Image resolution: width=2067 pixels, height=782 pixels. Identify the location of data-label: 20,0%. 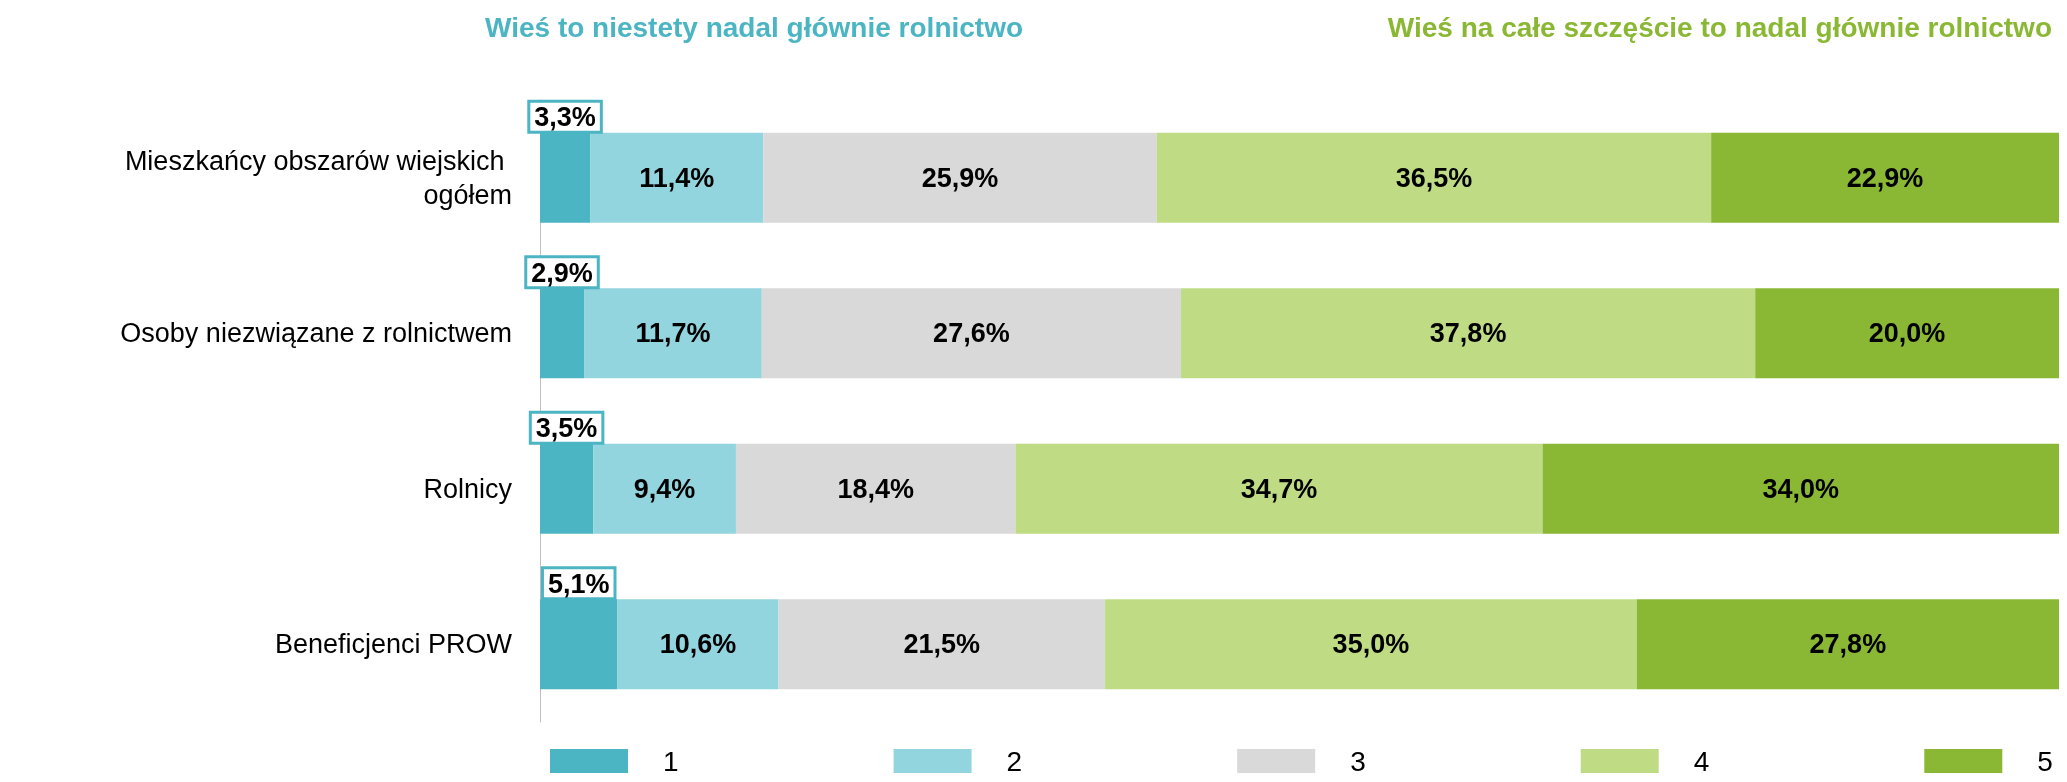
(1907, 333).